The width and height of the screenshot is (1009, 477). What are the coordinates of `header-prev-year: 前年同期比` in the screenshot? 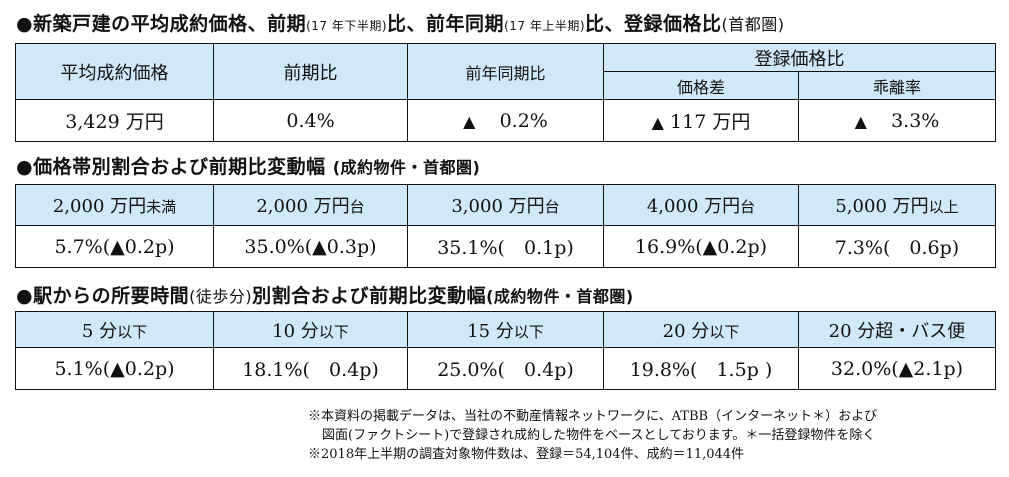 It's located at (505, 71).